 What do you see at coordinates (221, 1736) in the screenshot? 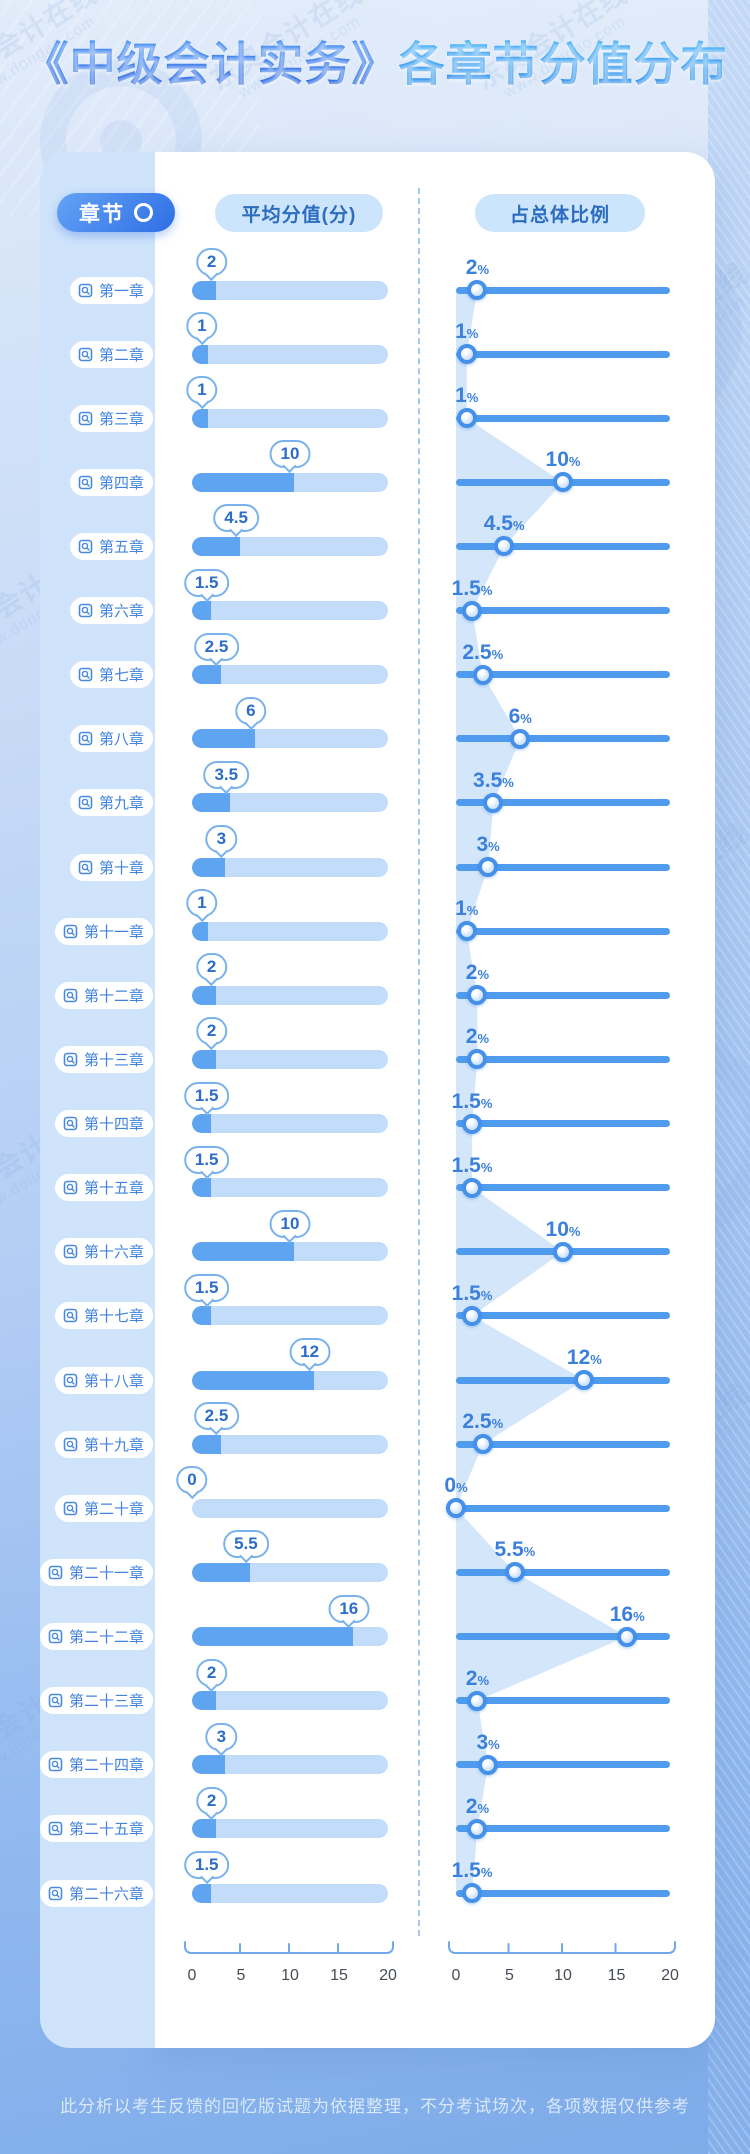
I see `avg-value-label: 3` at bounding box center [221, 1736].